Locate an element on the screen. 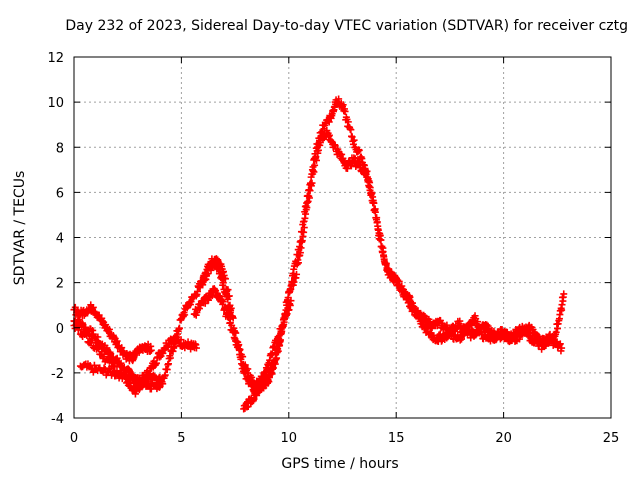 This screenshot has height=480, width=640. y-tick-label: 2 is located at coordinates (60, 284).